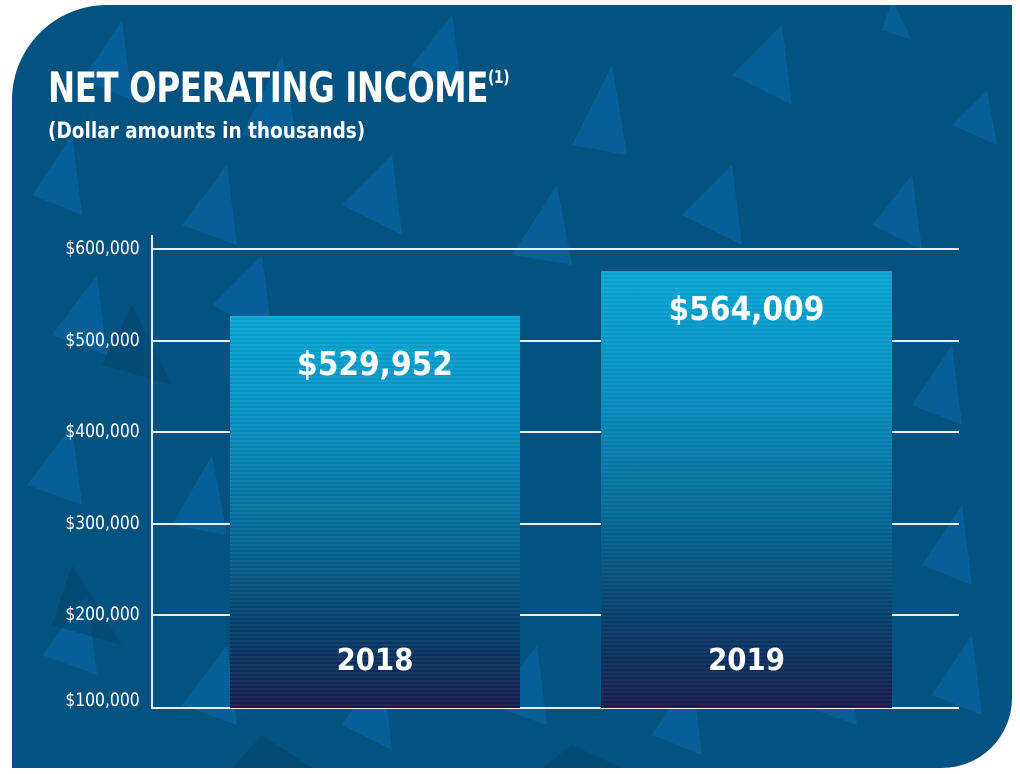  I want to click on chart-title-text: NET OPERATING INCOME, so click(268, 87).